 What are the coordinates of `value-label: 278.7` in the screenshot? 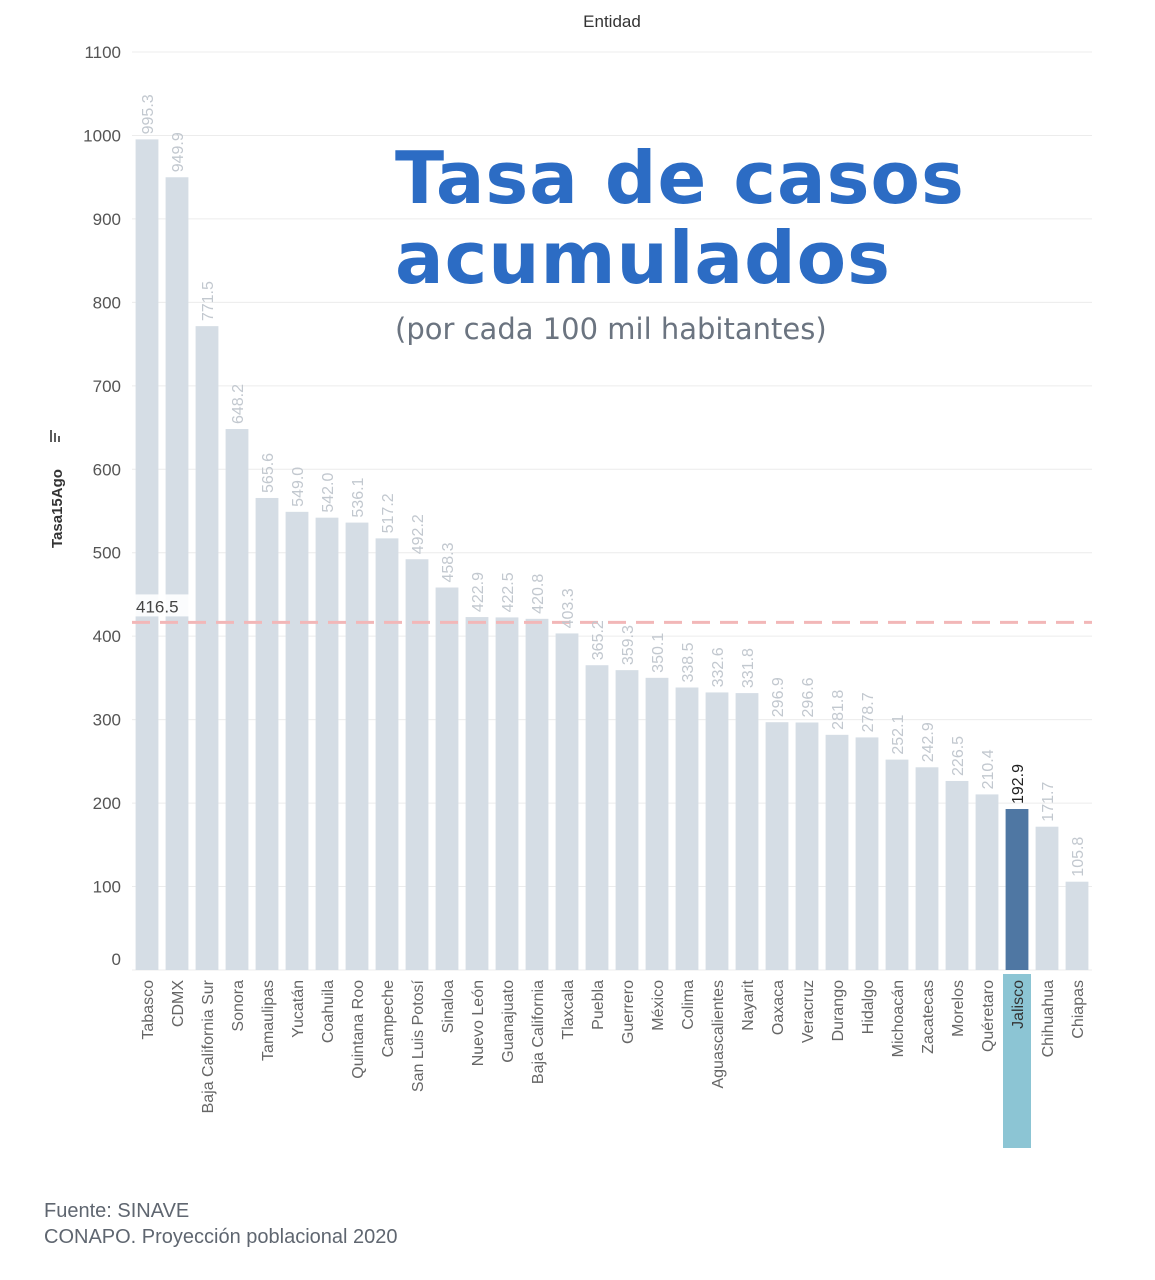 It's located at (868, 712).